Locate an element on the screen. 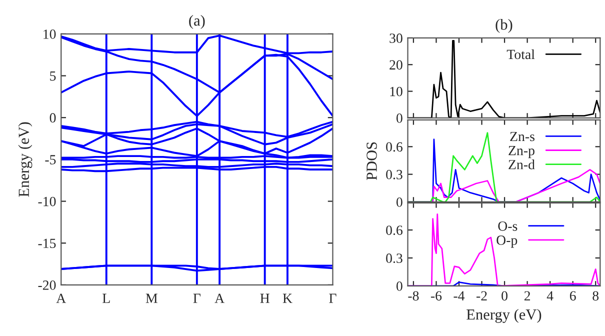 The width and height of the screenshot is (605, 336). chart-title: (a) is located at coordinates (197, 22).